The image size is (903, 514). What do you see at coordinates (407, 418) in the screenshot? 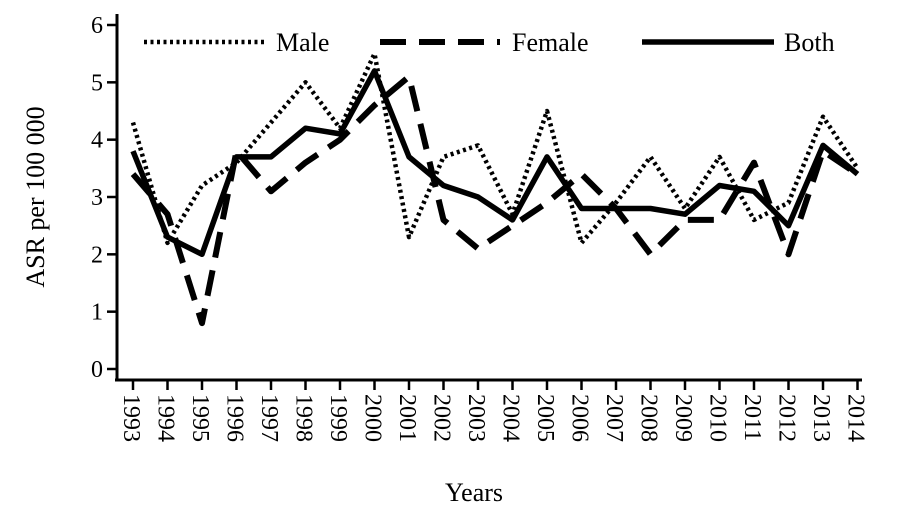
I see `x-tick-label: 2001` at bounding box center [407, 418].